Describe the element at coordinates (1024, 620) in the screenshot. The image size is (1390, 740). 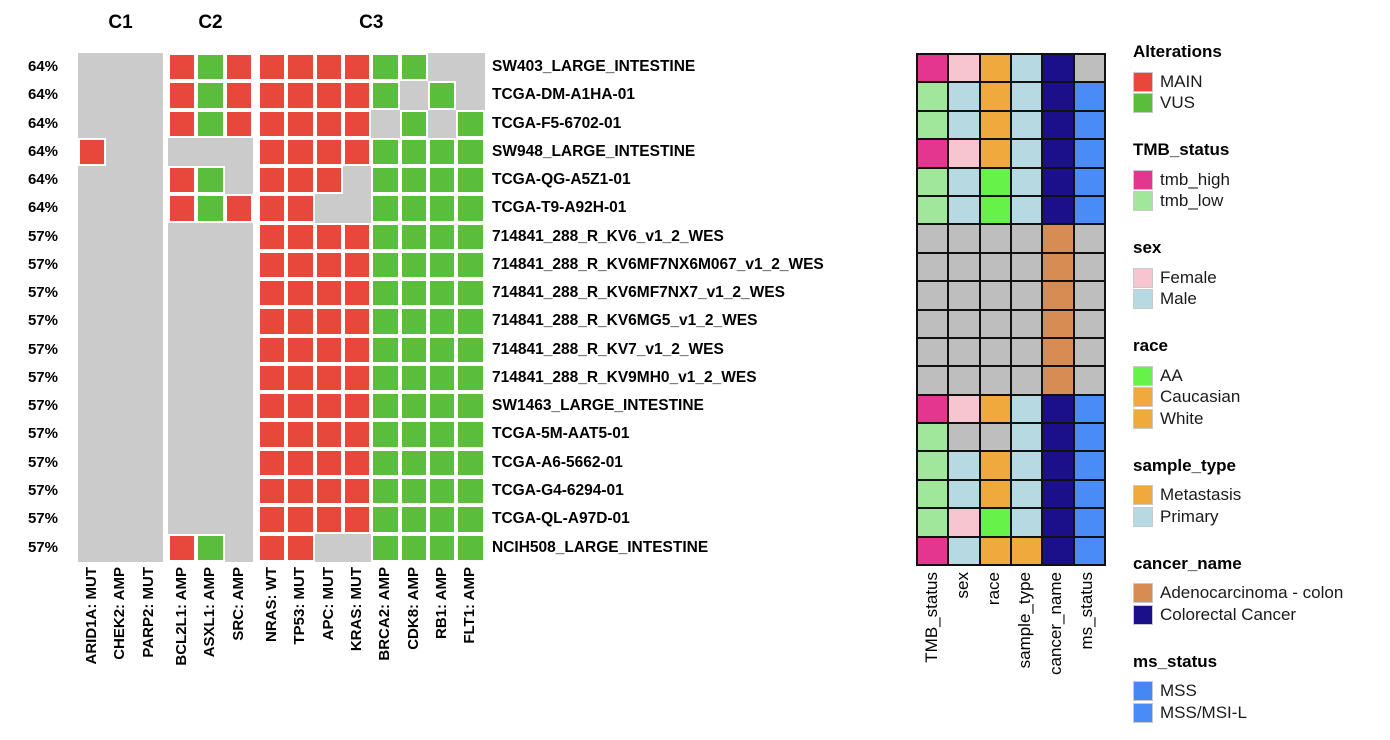
I see `annotation-label-sample_type: sample_type` at that location.